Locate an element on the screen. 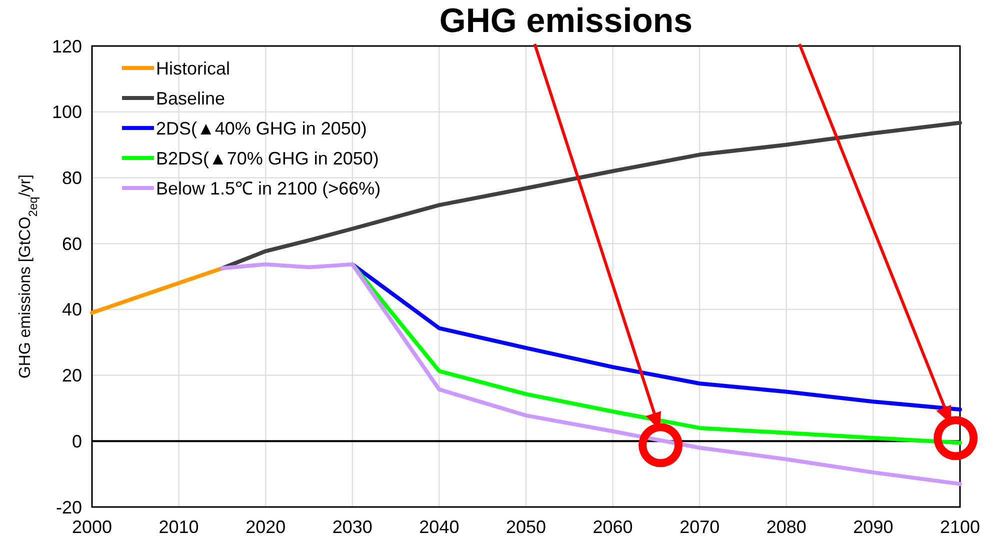 The height and width of the screenshot is (547, 1000). legend-label: 2DS(▲40% GHG in 2050) is located at coordinates (261, 128).